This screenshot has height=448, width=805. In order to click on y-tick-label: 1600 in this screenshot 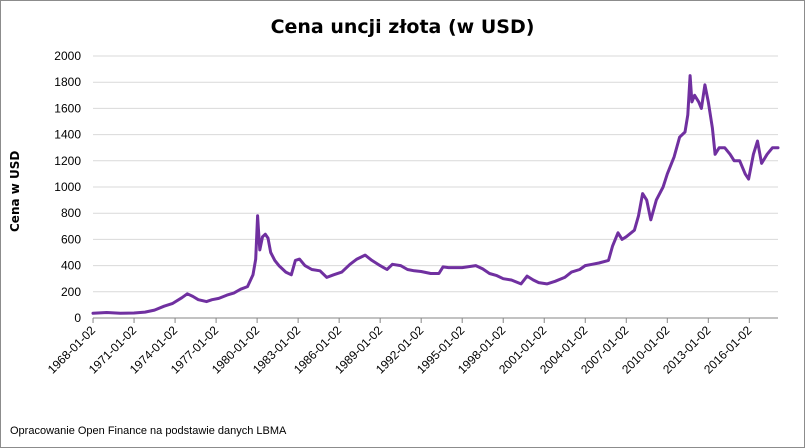, I will do `click(67, 108)`.